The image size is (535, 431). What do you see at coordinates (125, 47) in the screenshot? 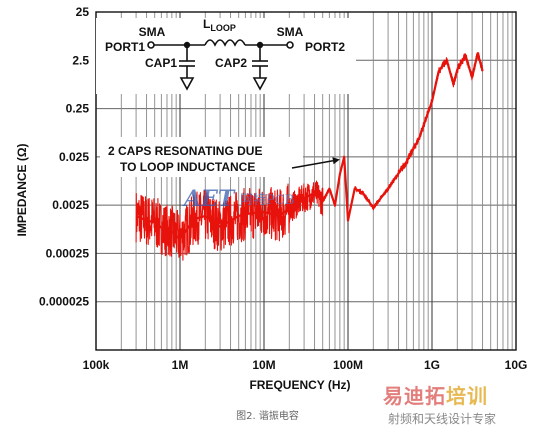
I see `port1-label: PORT1` at bounding box center [125, 47].